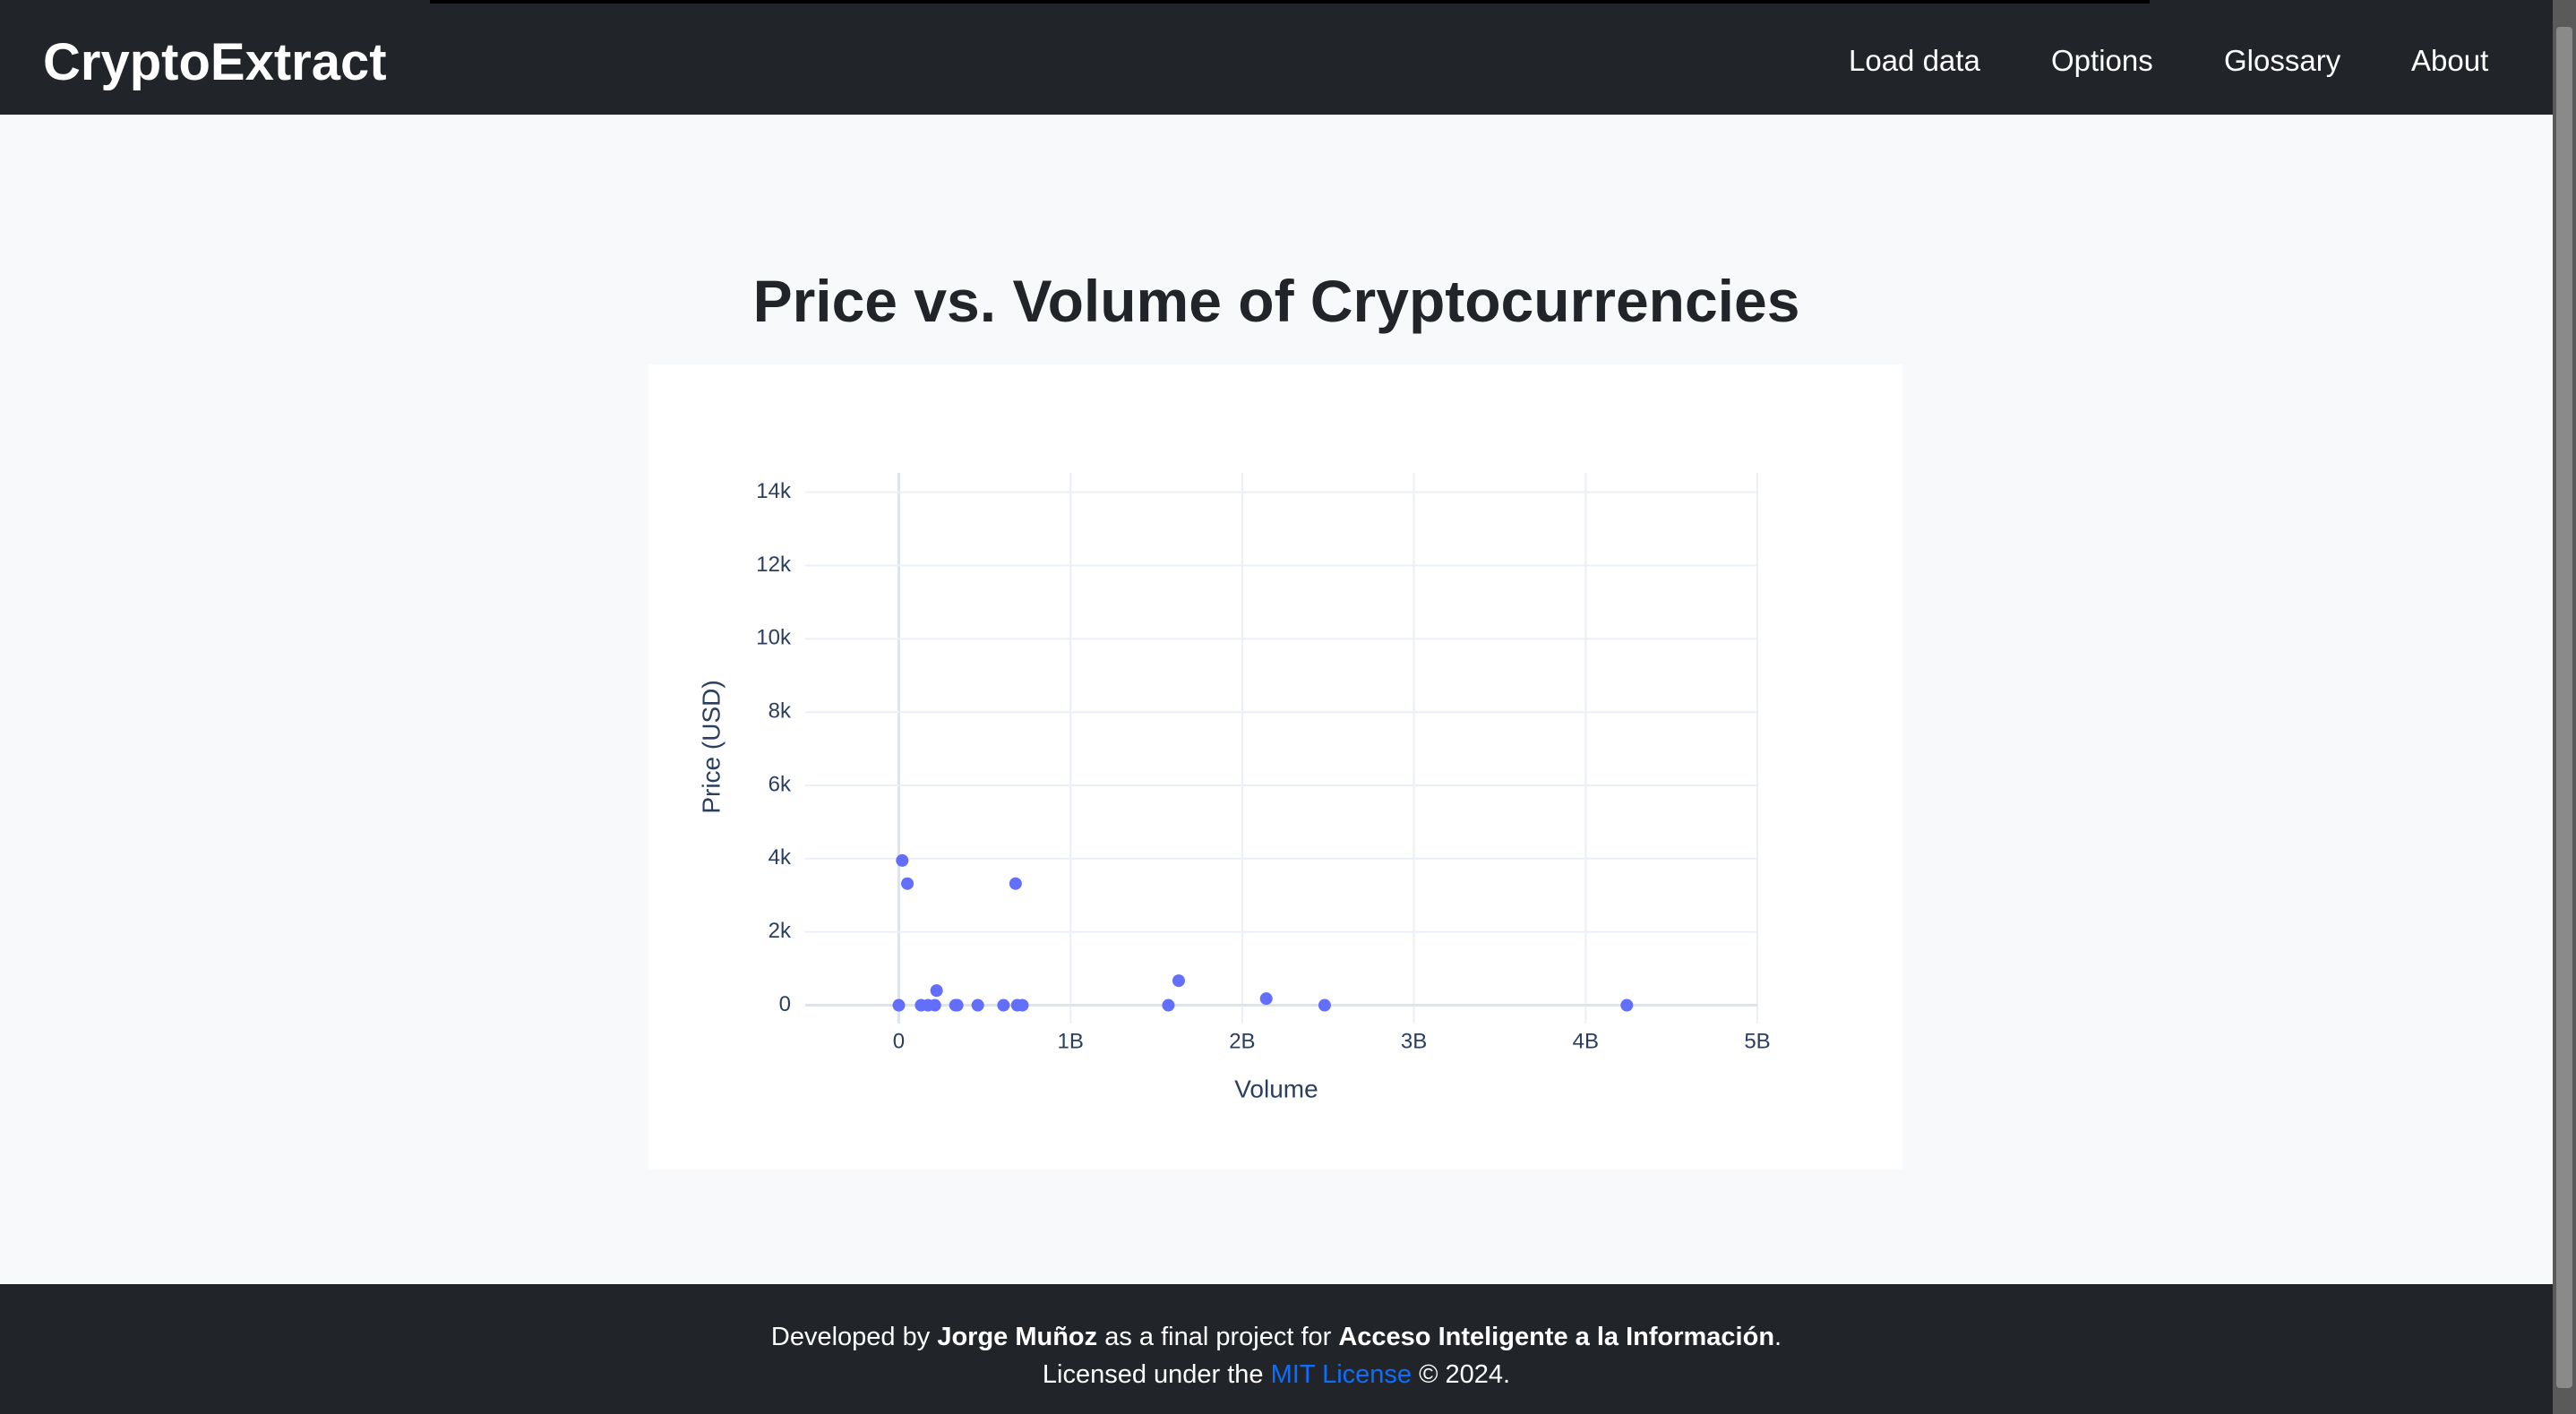 This screenshot has width=2576, height=1414. I want to click on y-tick-label: 6k, so click(780, 784).